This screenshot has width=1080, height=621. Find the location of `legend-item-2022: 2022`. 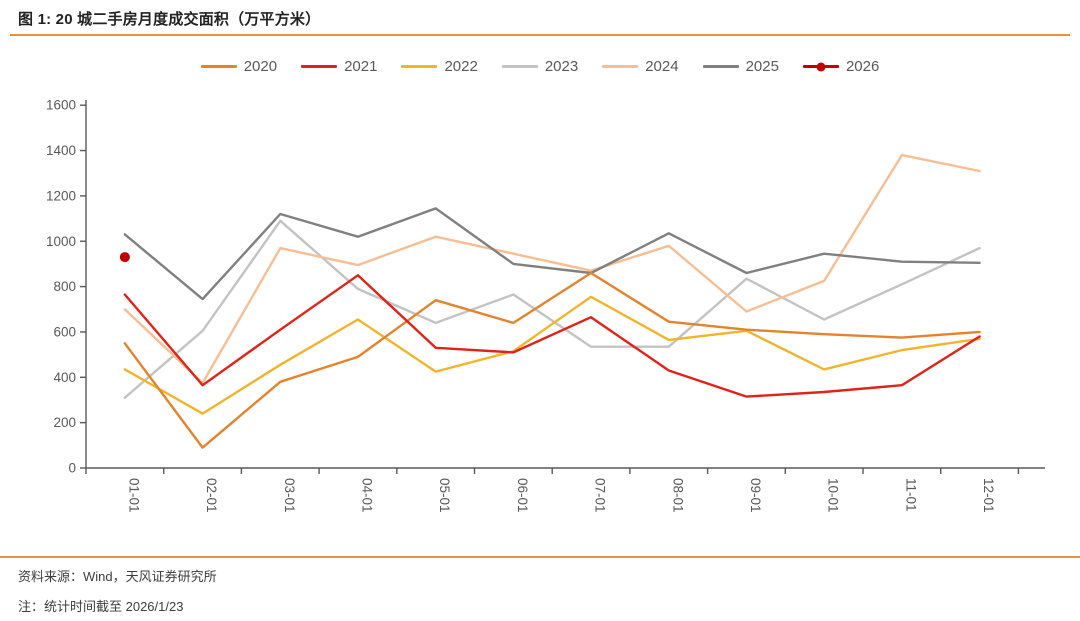

legend-item-2022: 2022 is located at coordinates (439, 66).